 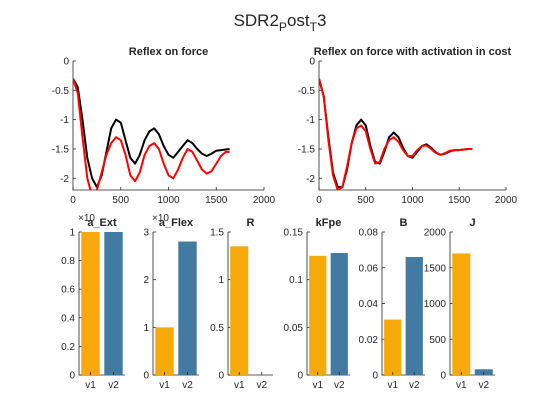 What do you see at coordinates (146, 280) in the screenshot?
I see `y-tick-label: 2` at bounding box center [146, 280].